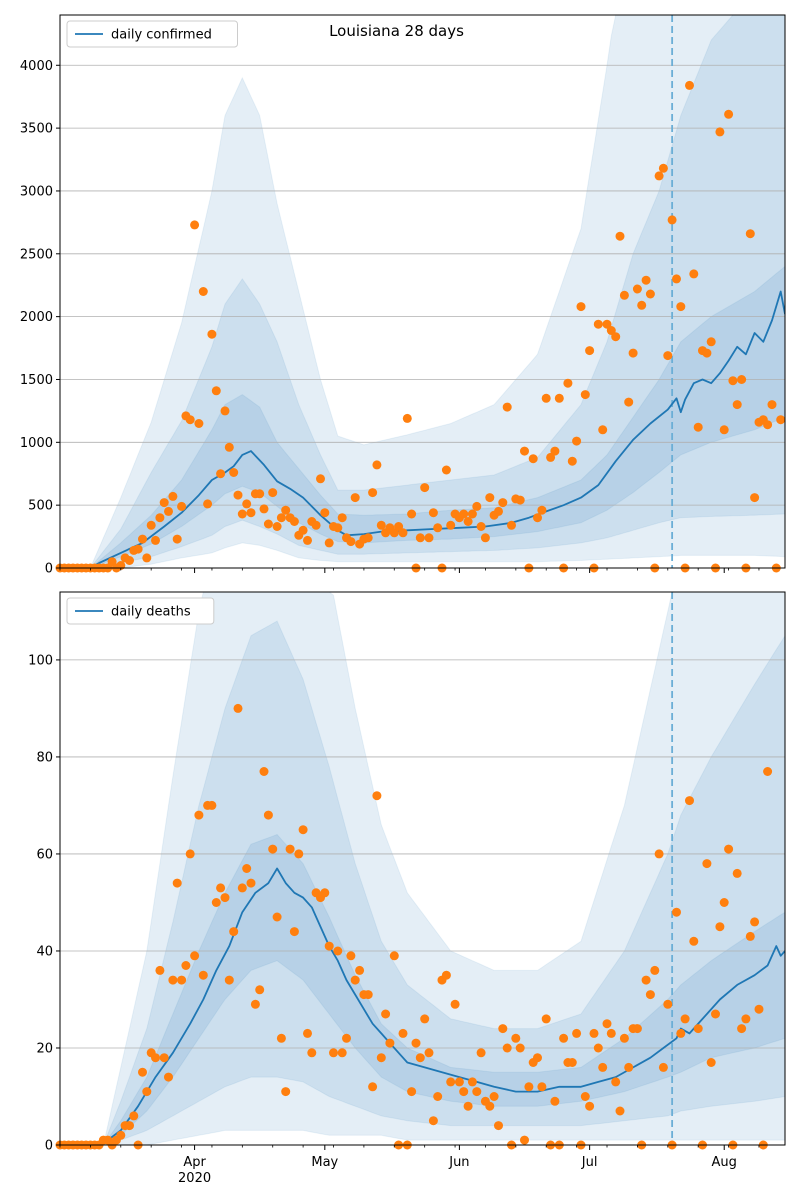 Image resolution: width=800 pixels, height=1200 pixels. What do you see at coordinates (40, 660) in the screenshot?
I see `y-tick-label: 100` at bounding box center [40, 660].